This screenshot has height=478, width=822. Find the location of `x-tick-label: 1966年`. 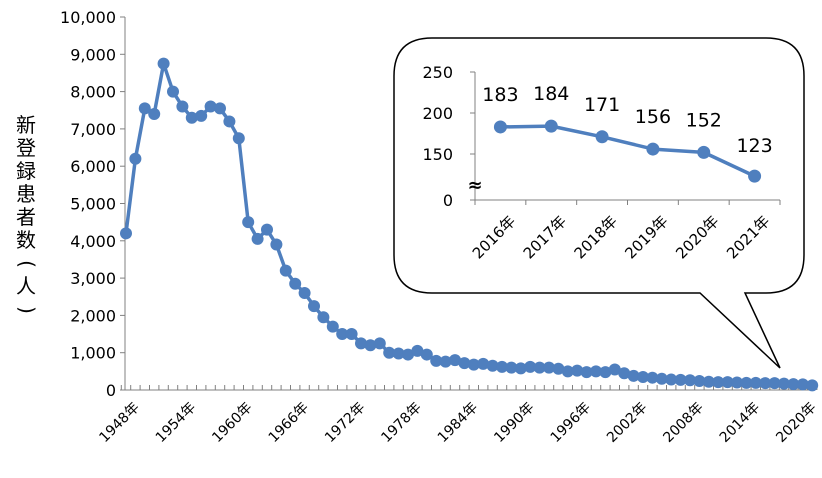

x-tick-label: 1966年 is located at coordinates (289, 423).